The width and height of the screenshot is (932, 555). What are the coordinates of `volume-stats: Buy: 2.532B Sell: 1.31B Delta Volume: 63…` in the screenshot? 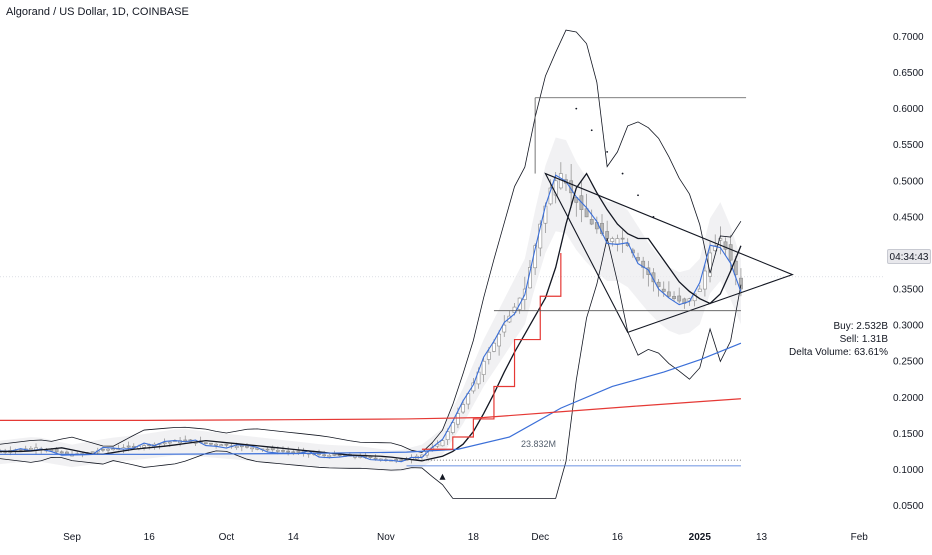 It's located at (824, 339).